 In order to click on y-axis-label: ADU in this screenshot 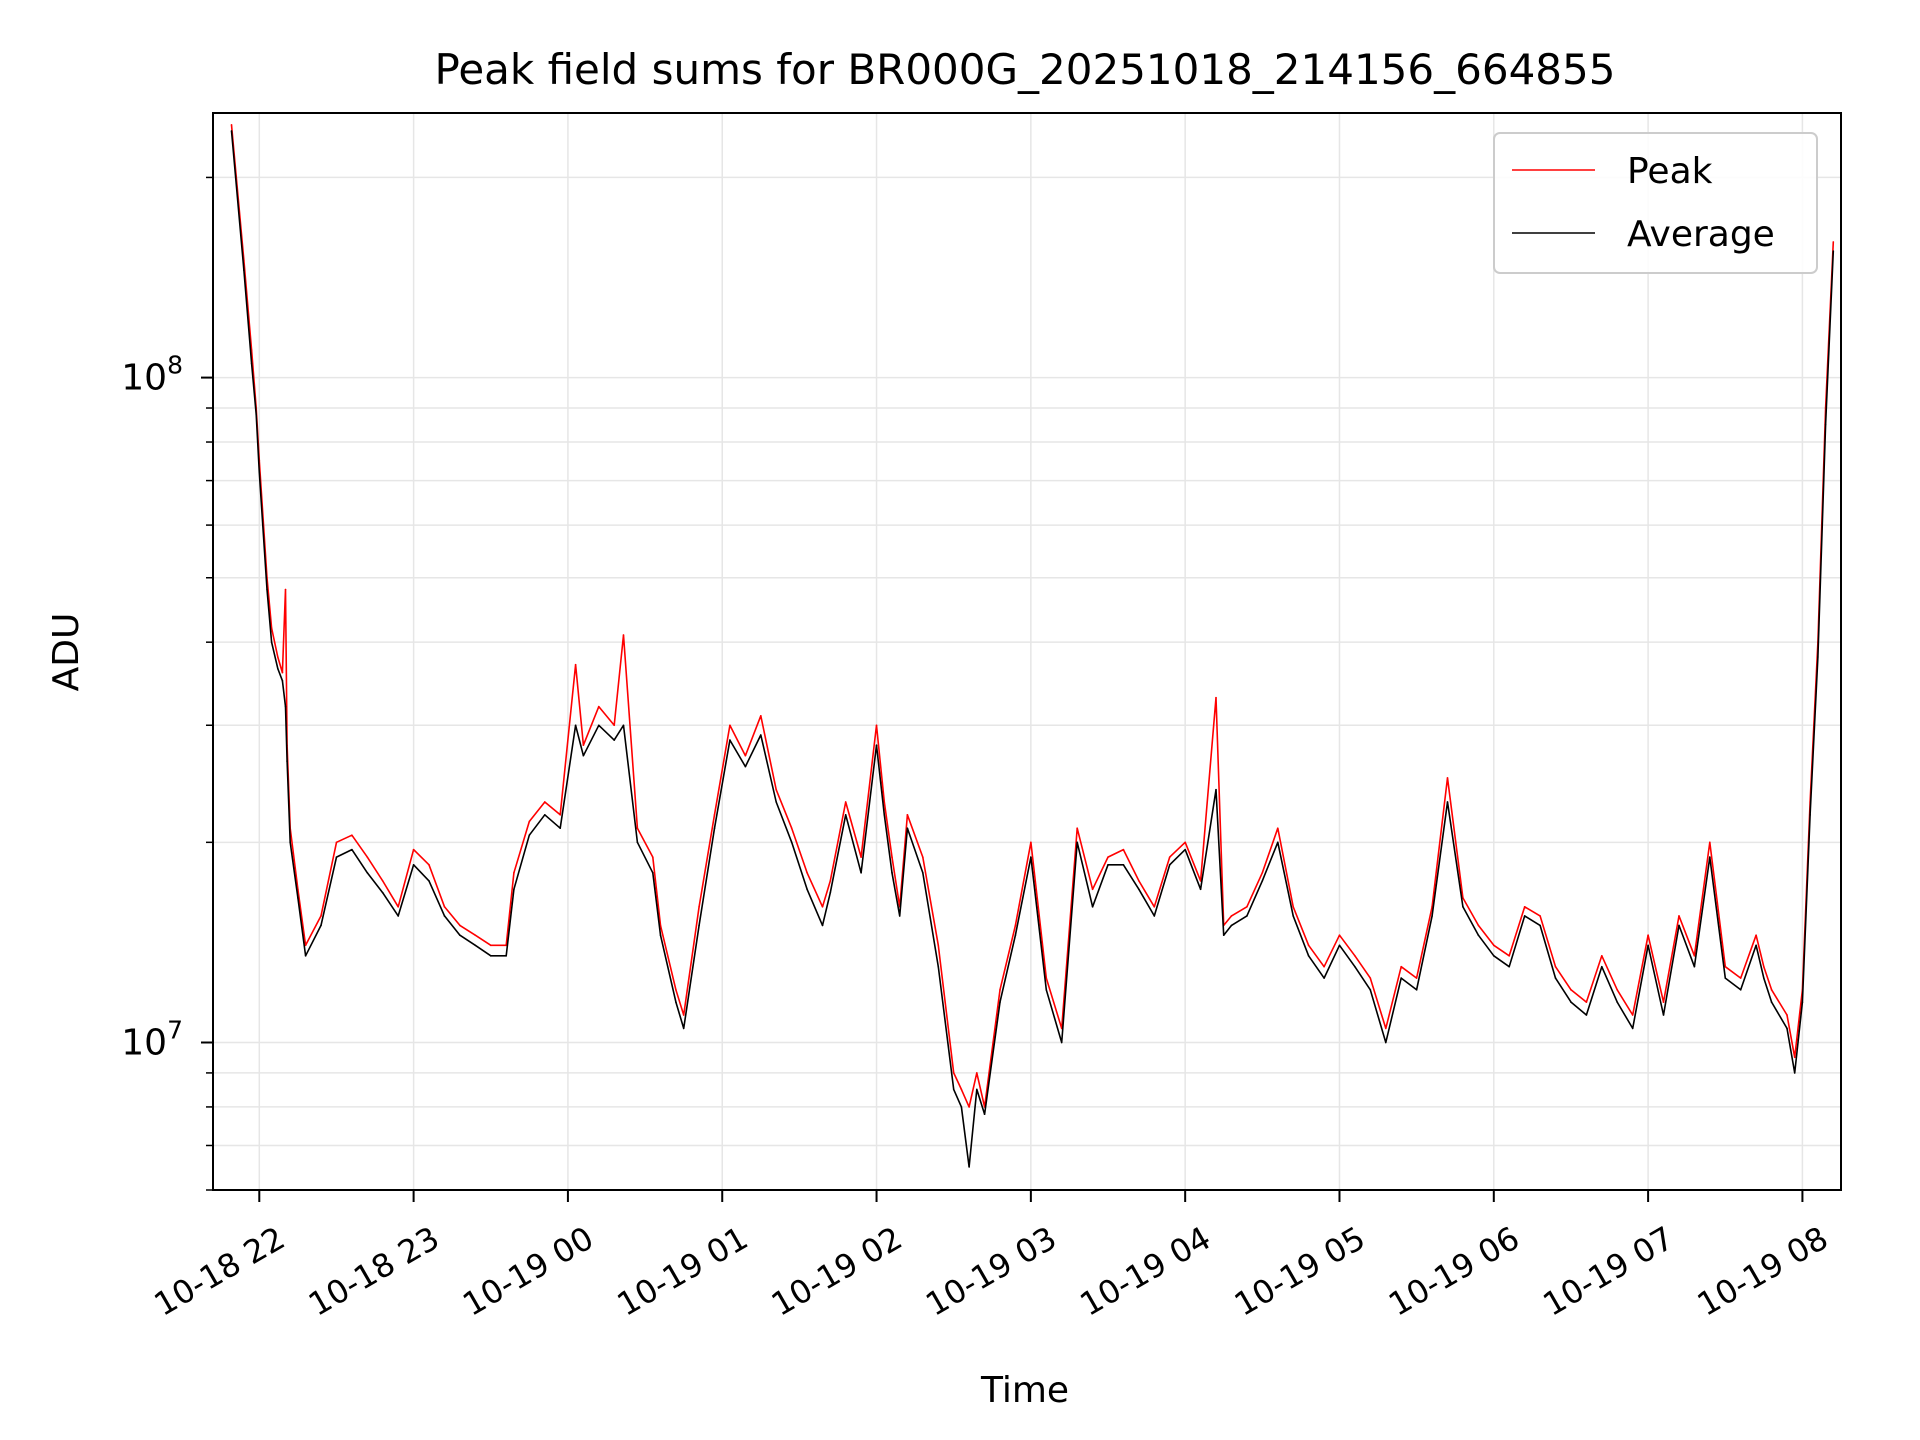, I will do `click(66, 652)`.